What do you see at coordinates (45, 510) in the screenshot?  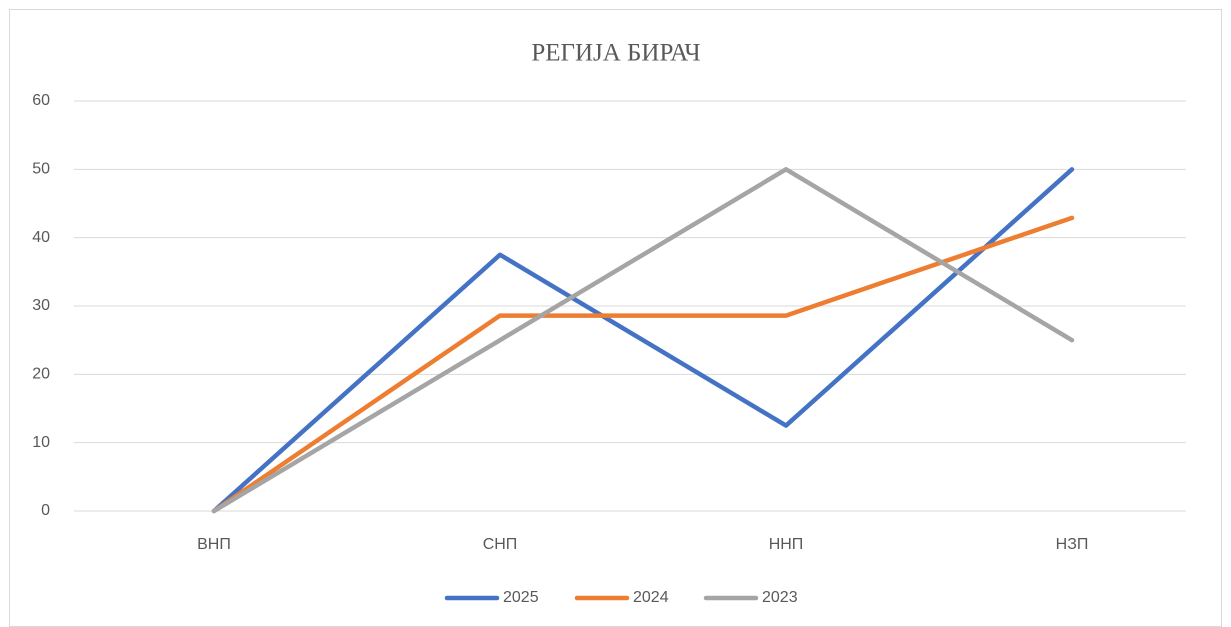 I see `y-tick-label: 0` at bounding box center [45, 510].